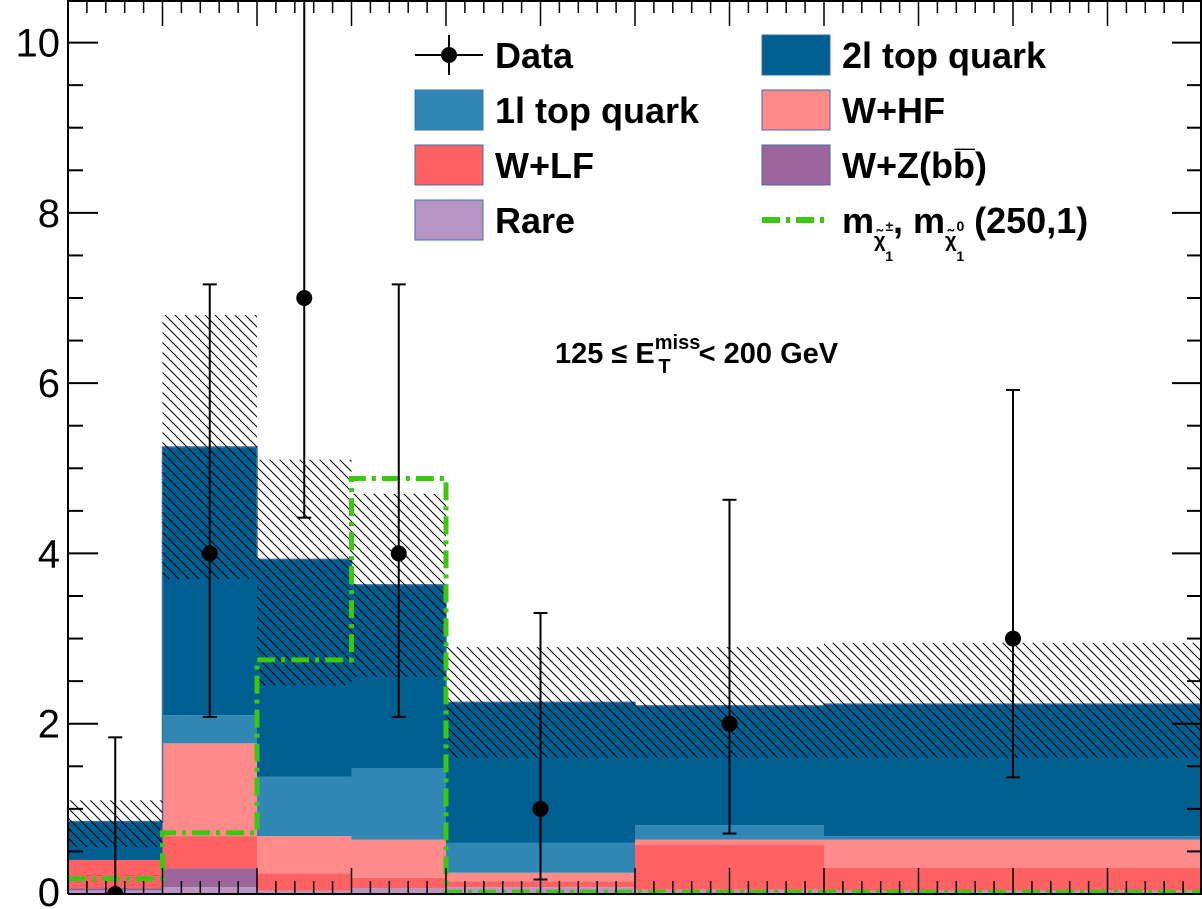  Describe the element at coordinates (49, 384) in the screenshot. I see `y-tick-label: 6` at that location.